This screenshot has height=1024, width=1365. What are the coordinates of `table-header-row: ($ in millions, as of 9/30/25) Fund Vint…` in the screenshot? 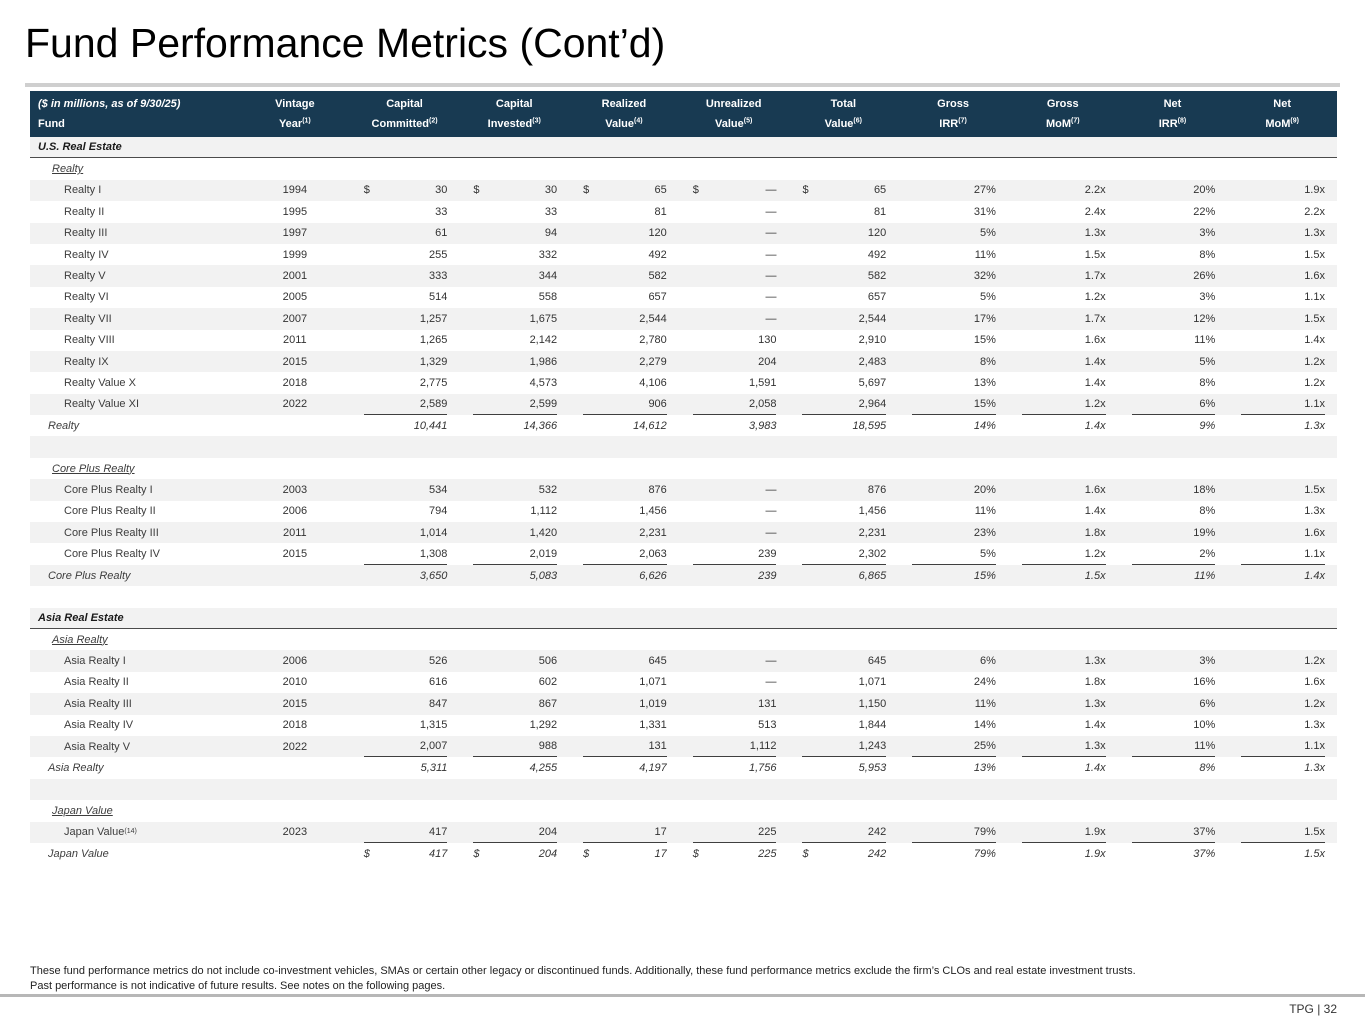 It's located at (683, 114).